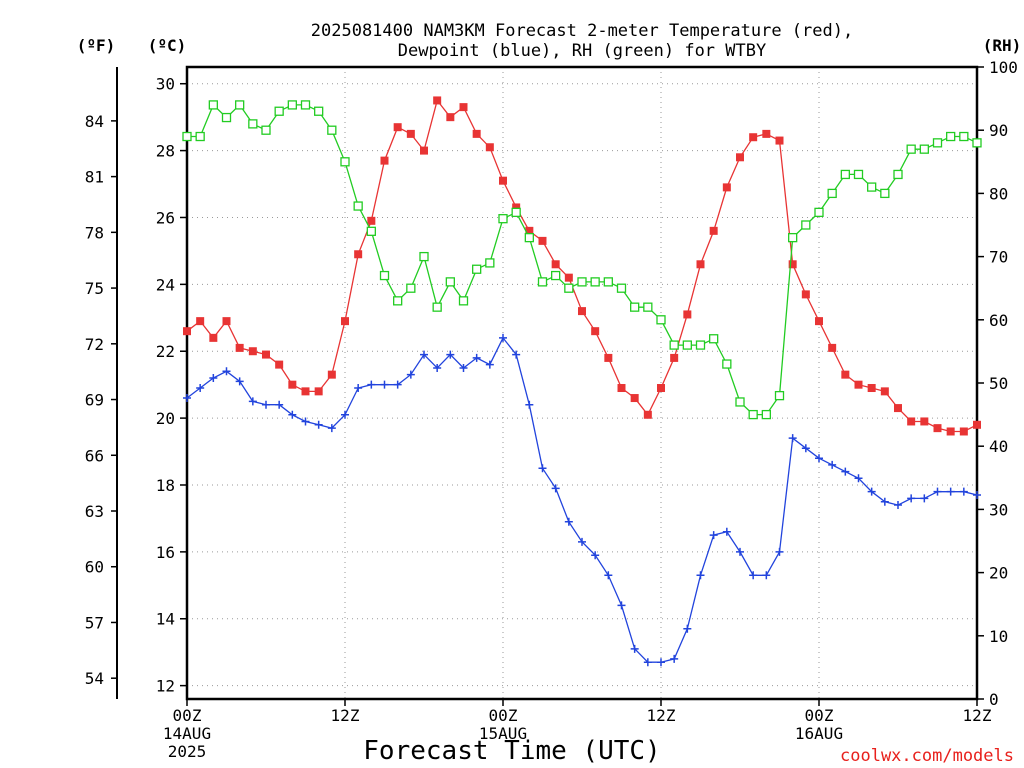 This screenshot has height=768, width=1024. Describe the element at coordinates (998, 383) in the screenshot. I see `rh-tick-label: 50` at that location.